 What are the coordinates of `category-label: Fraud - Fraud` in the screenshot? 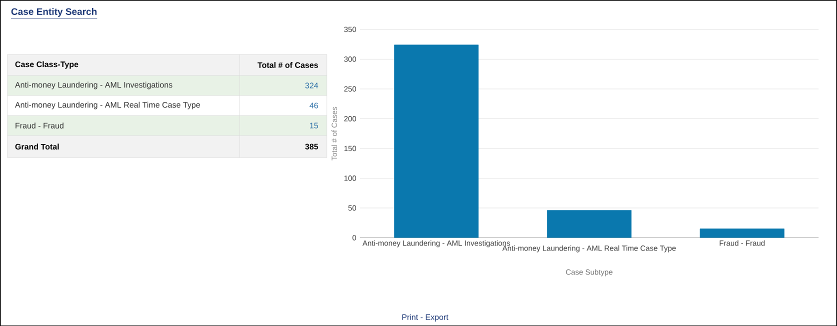 It's located at (40, 125).